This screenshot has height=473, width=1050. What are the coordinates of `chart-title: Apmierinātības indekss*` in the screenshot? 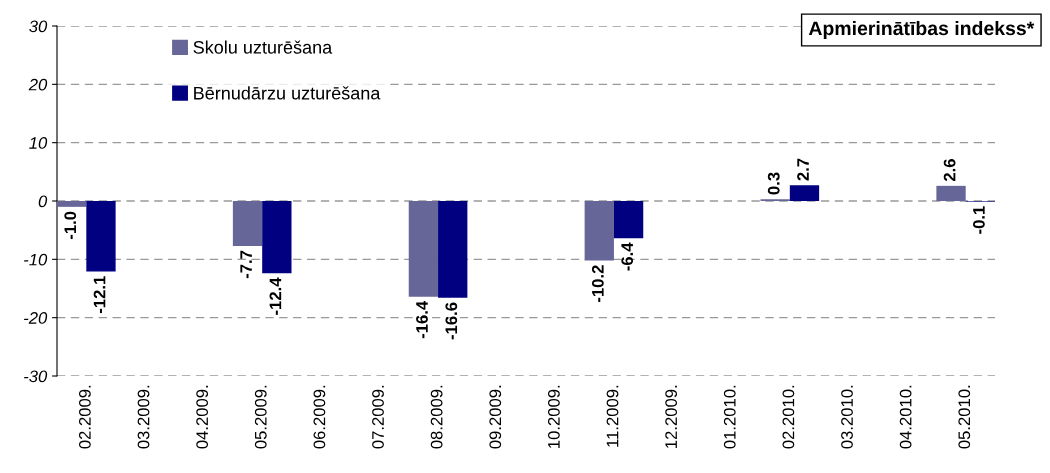 It's located at (921, 30).